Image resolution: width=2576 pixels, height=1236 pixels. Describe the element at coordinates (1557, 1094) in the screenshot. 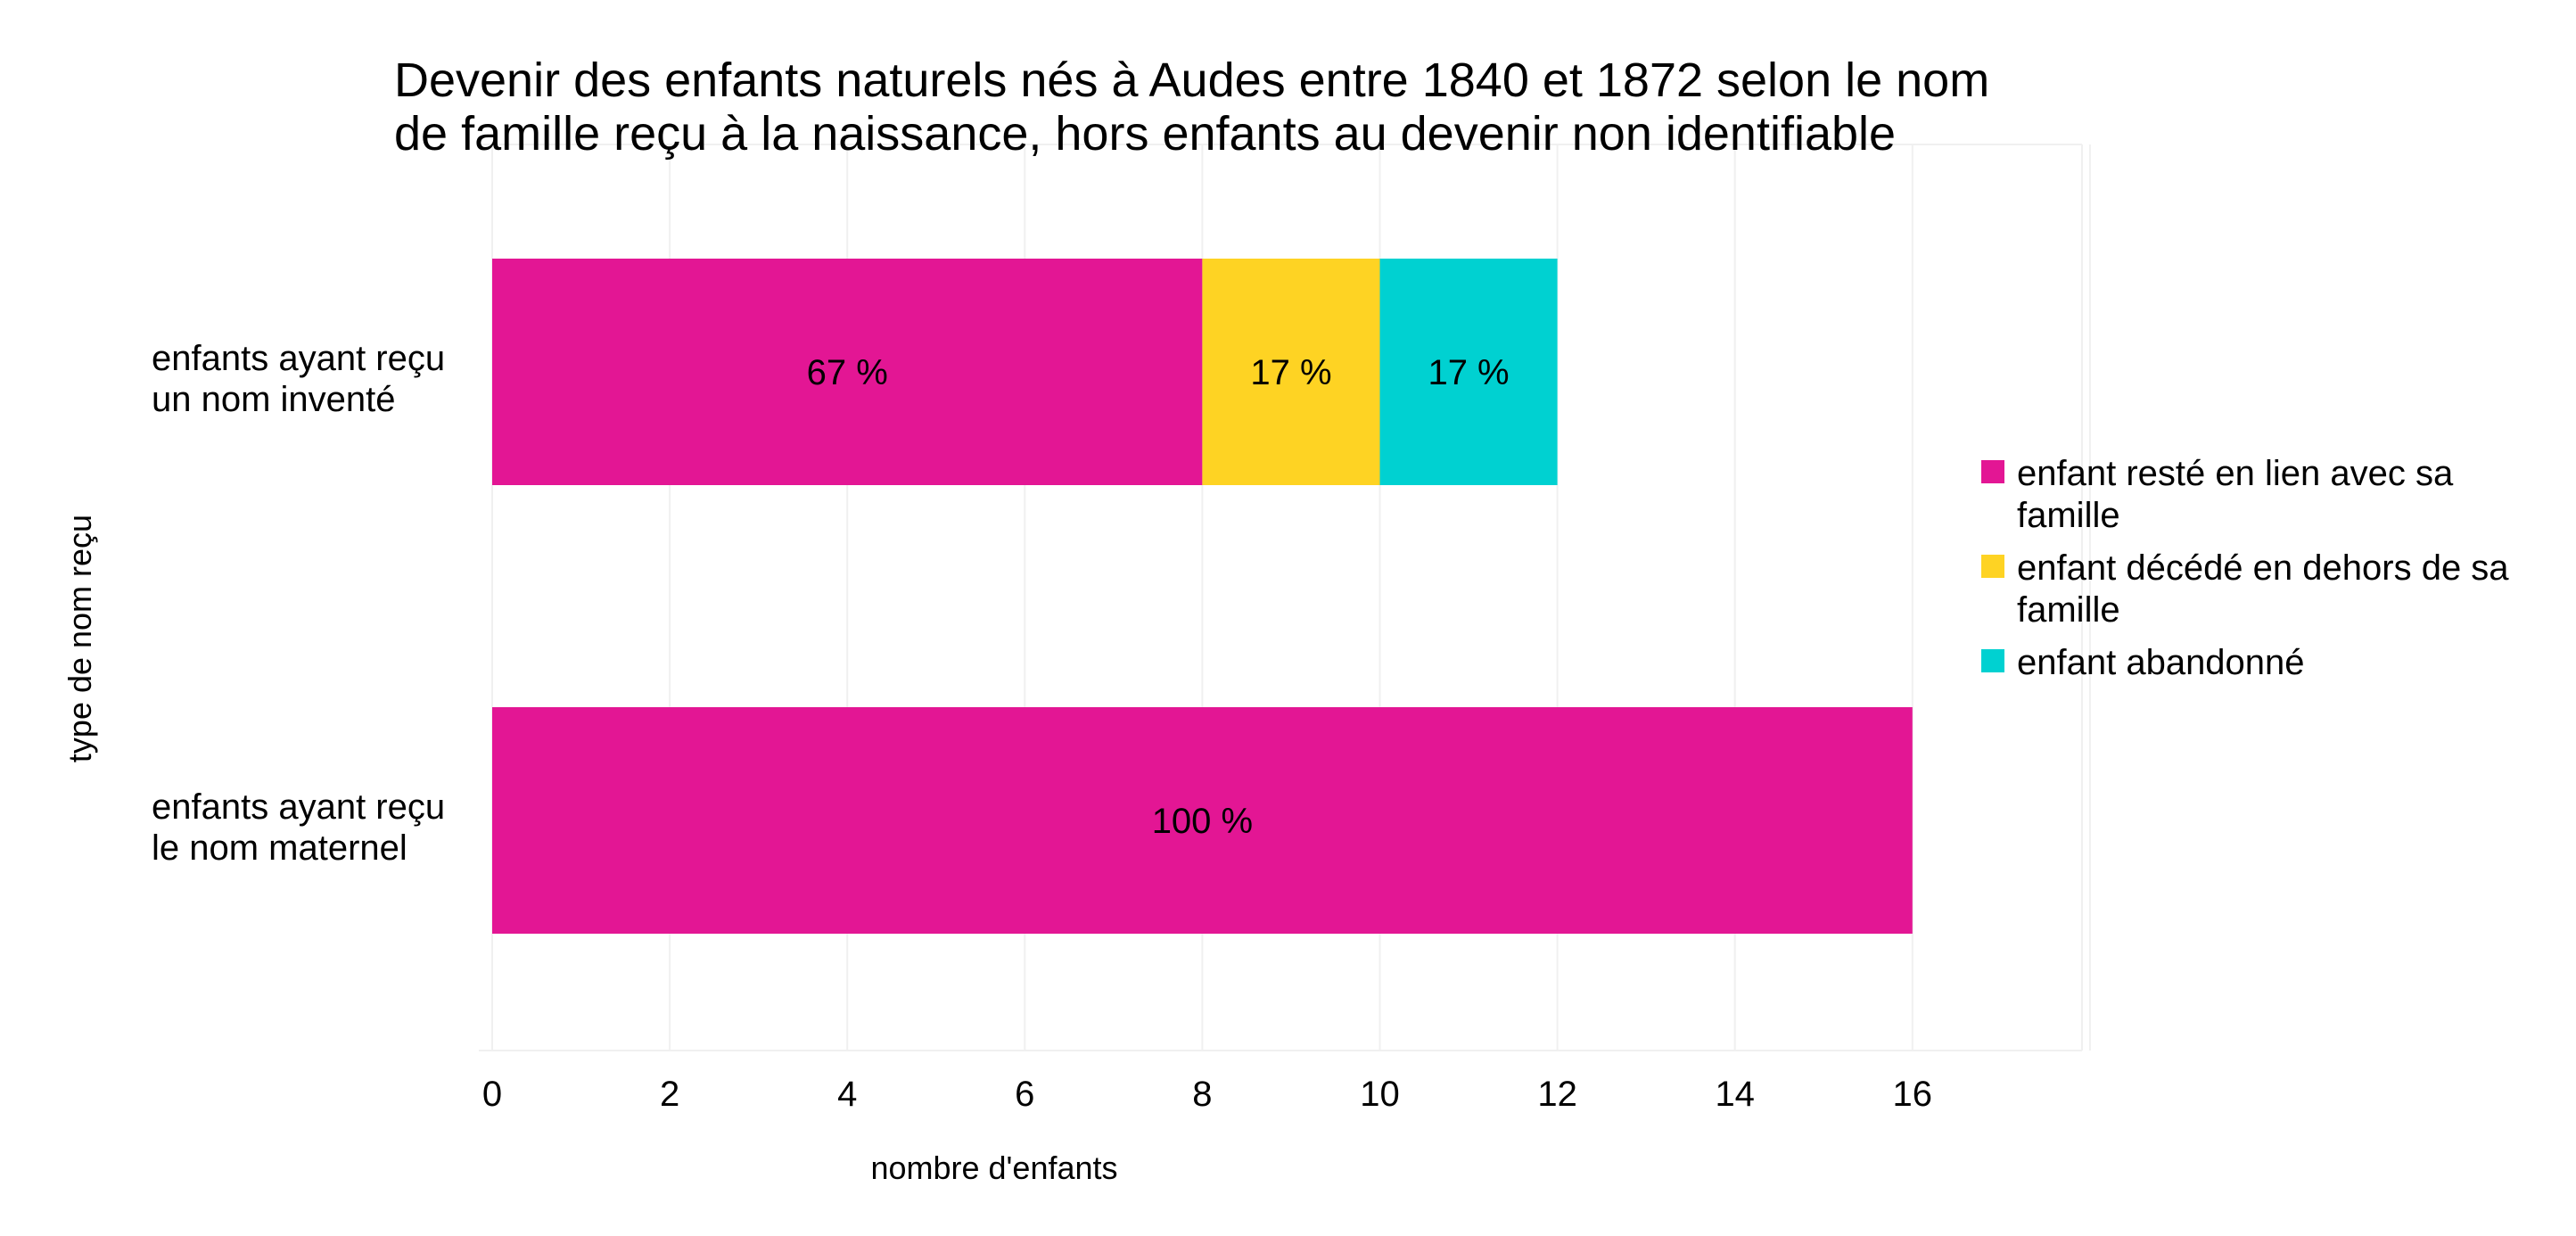

I see `x-tick-label: 12` at that location.